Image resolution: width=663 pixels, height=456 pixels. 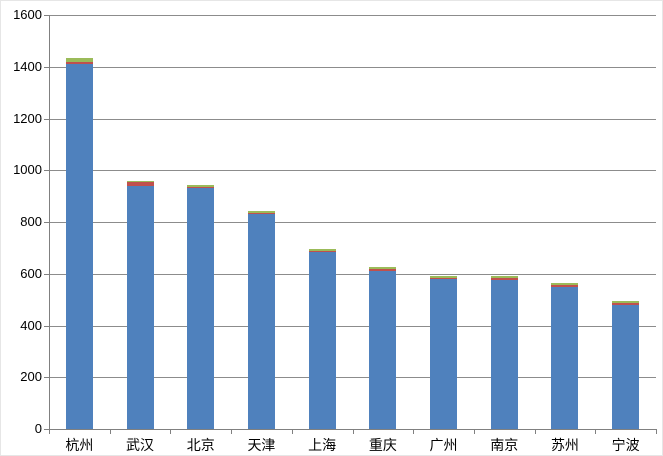 I want to click on y-tick-label: 1200, so click(x=27, y=118).